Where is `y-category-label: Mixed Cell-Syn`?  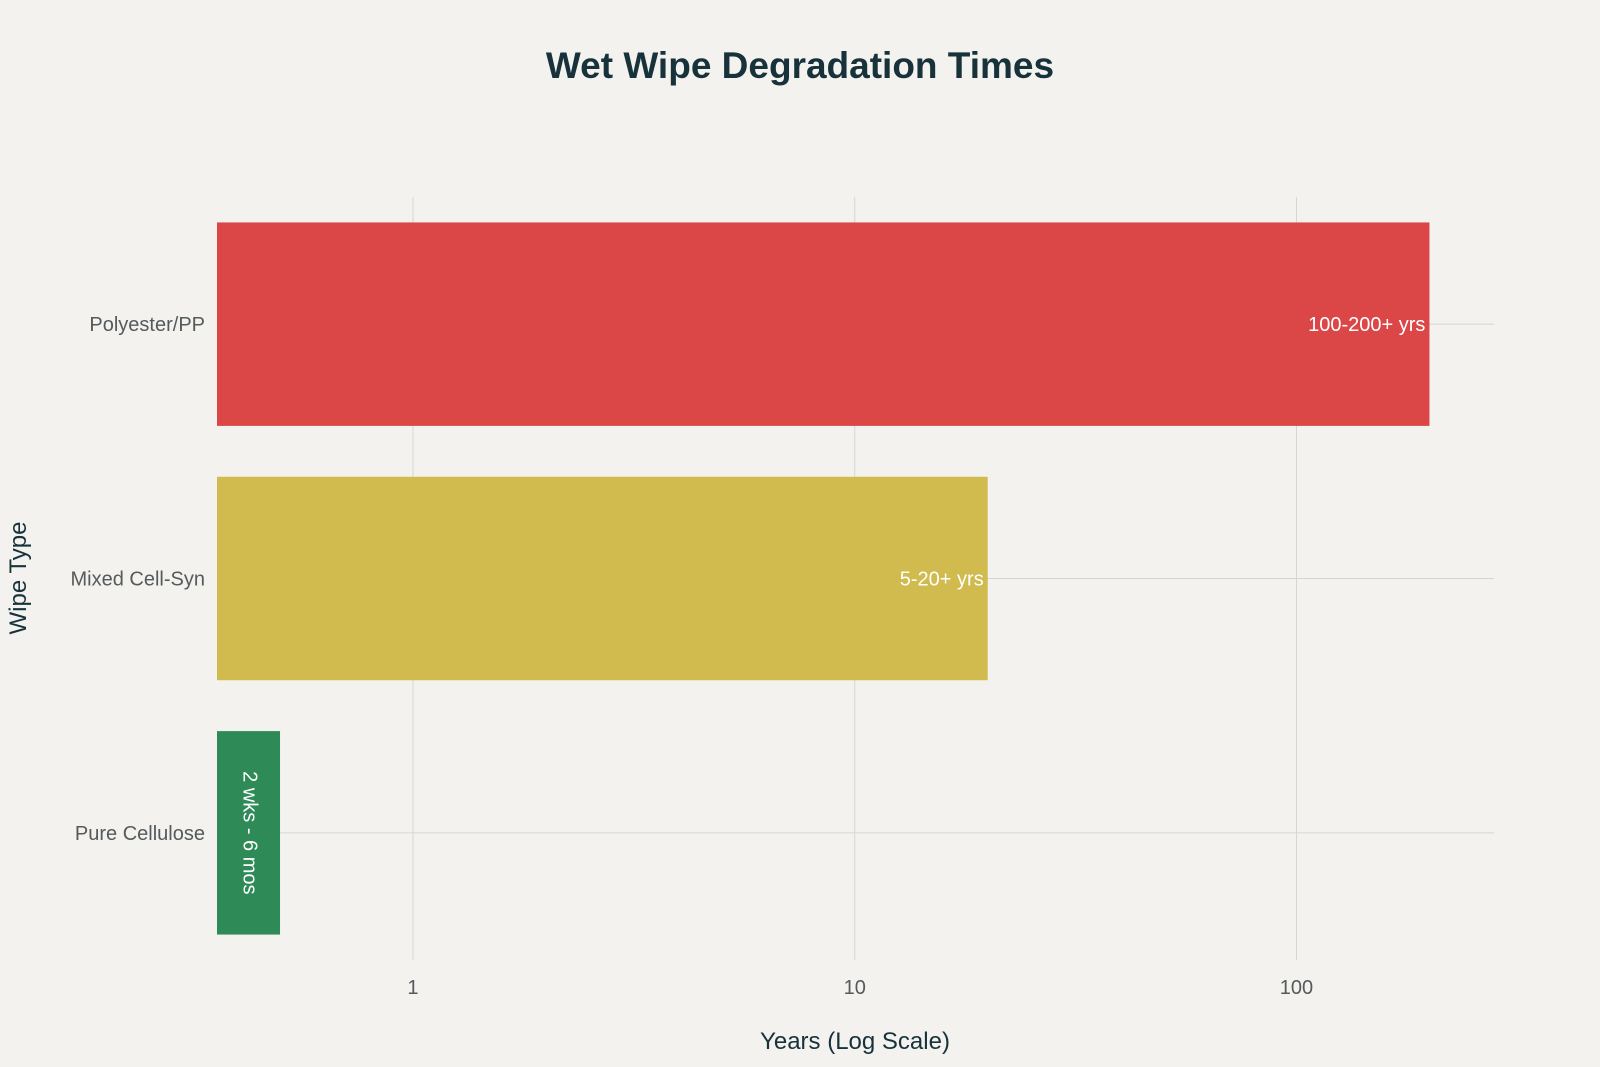 y-category-label: Mixed Cell-Syn is located at coordinates (138, 580).